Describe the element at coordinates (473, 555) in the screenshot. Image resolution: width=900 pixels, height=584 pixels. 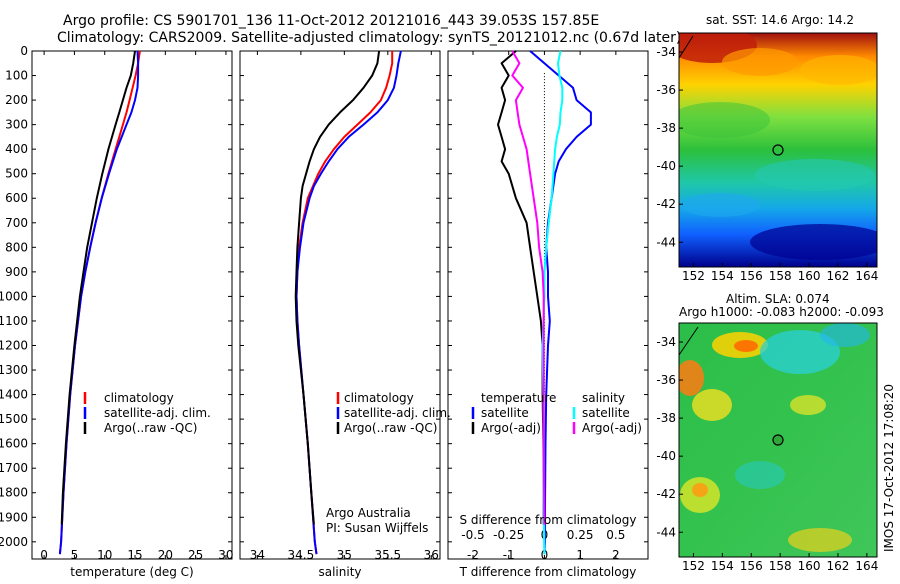
I see `x-tick-label: -2` at that location.